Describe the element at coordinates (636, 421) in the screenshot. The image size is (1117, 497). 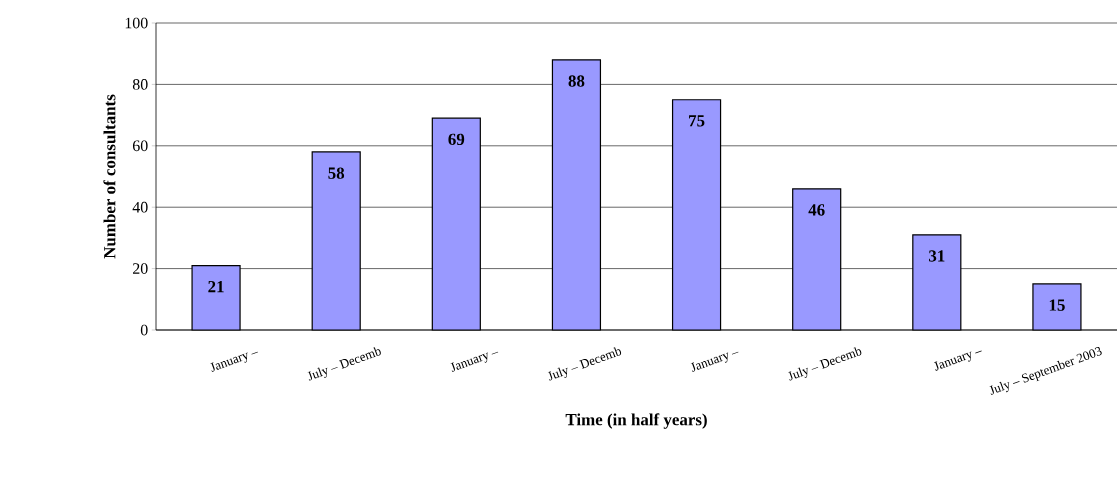
I see `x-axis-title: Time (in half years)` at that location.